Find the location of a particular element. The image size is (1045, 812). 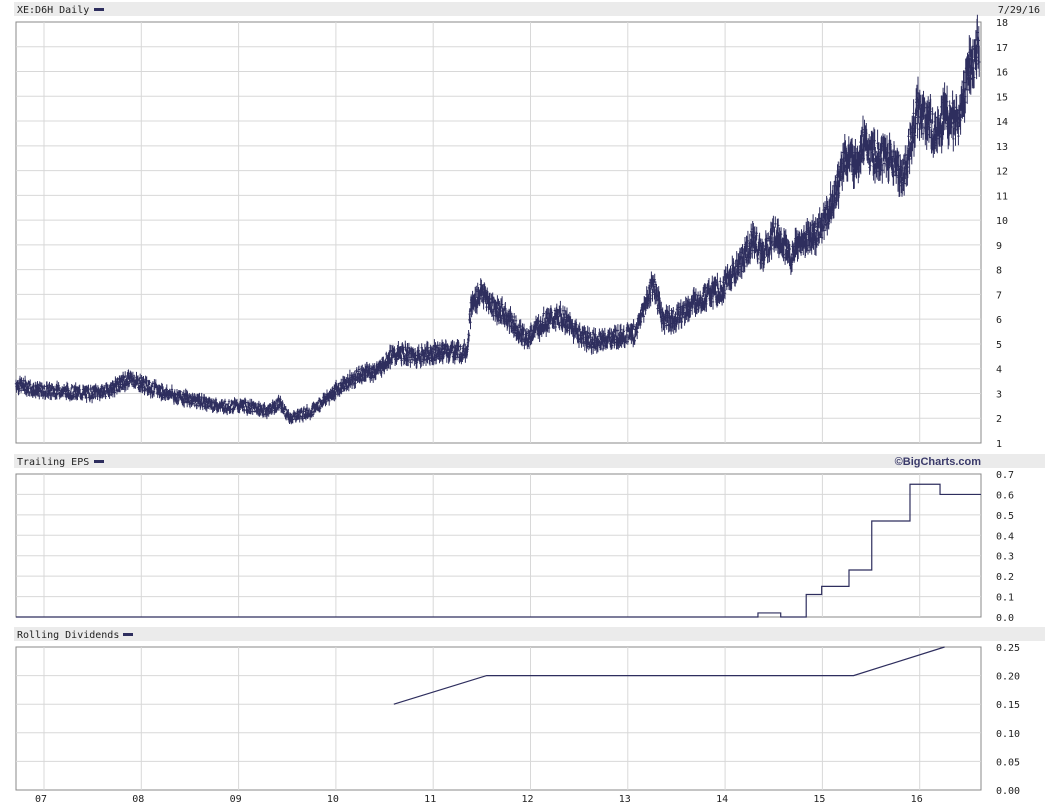

ticker-legend-swatch is located at coordinates (99, 9).